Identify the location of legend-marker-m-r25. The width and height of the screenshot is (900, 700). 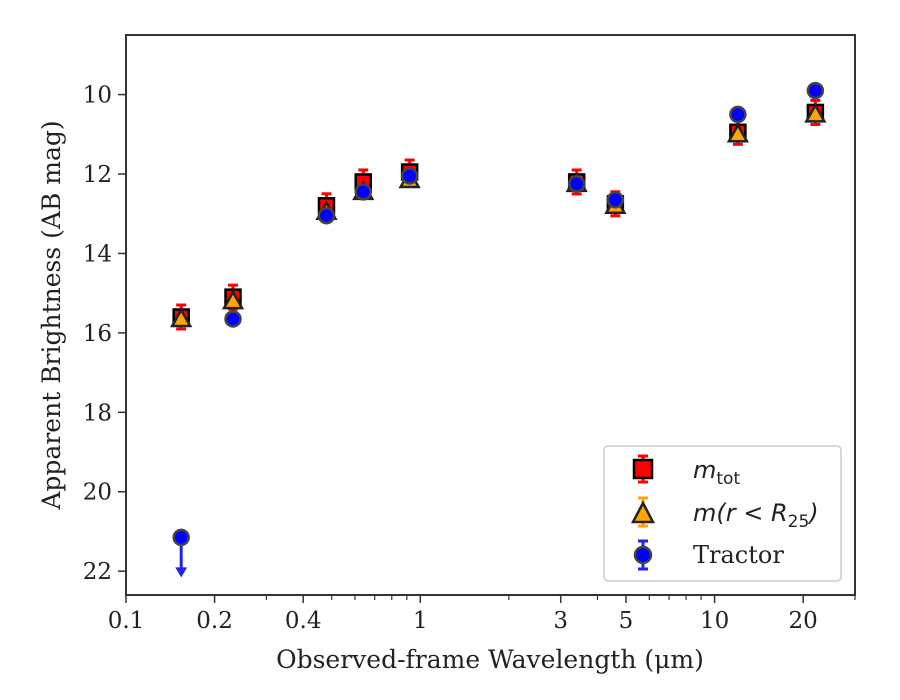
(643, 512).